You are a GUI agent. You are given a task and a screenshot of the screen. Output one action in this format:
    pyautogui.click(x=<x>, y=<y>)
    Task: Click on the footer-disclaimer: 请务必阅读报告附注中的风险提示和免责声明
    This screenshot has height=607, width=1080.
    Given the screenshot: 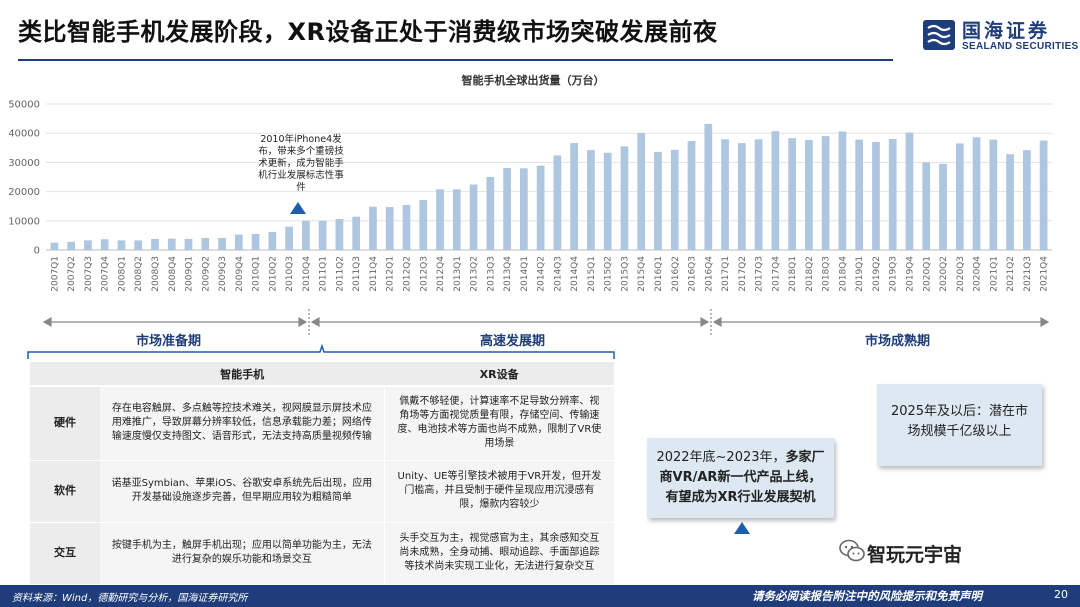 What is the action you would take?
    pyautogui.click(x=867, y=596)
    